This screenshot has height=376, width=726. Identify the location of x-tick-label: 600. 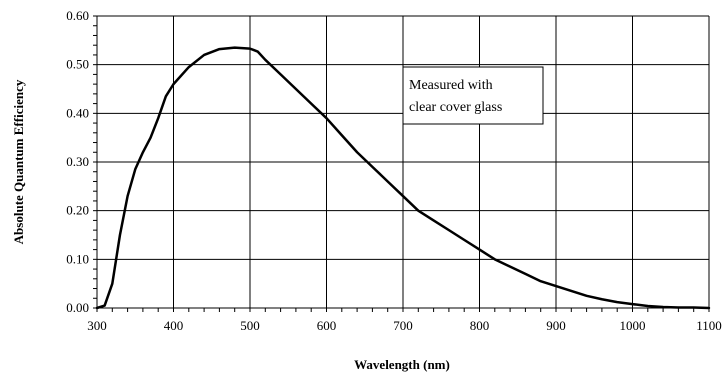
(327, 325).